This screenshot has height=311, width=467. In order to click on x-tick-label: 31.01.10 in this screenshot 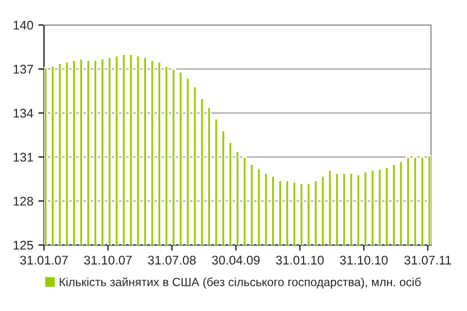, I will do `click(300, 260)`.